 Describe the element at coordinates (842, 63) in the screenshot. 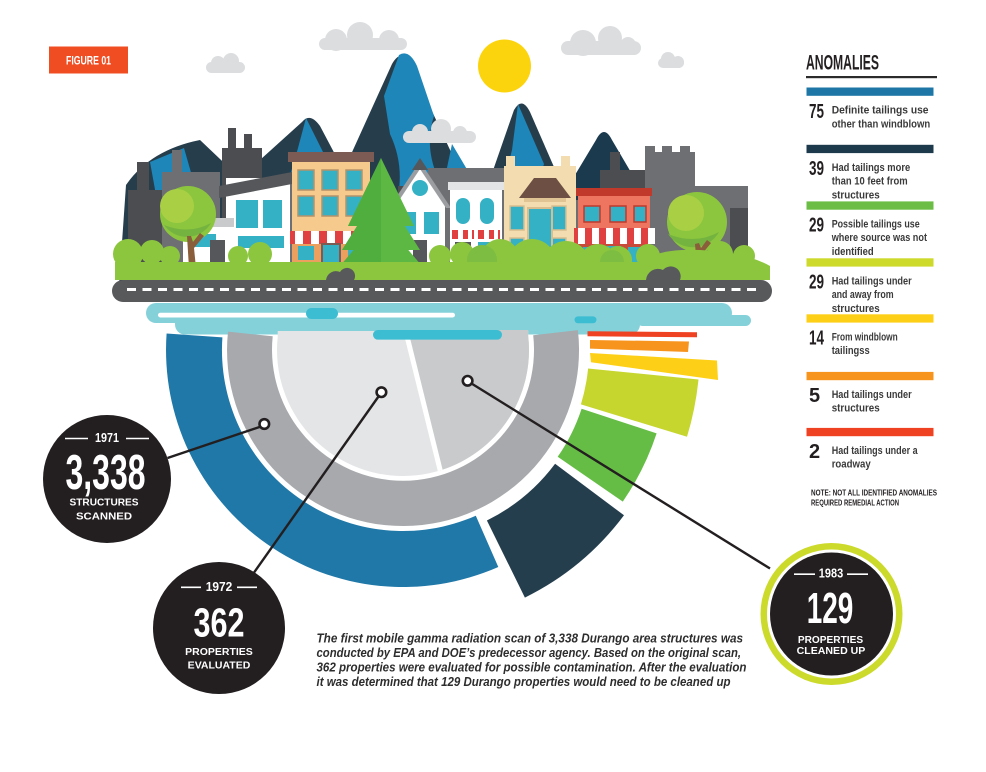

I see `svg-text: ANOMALIES` at that location.